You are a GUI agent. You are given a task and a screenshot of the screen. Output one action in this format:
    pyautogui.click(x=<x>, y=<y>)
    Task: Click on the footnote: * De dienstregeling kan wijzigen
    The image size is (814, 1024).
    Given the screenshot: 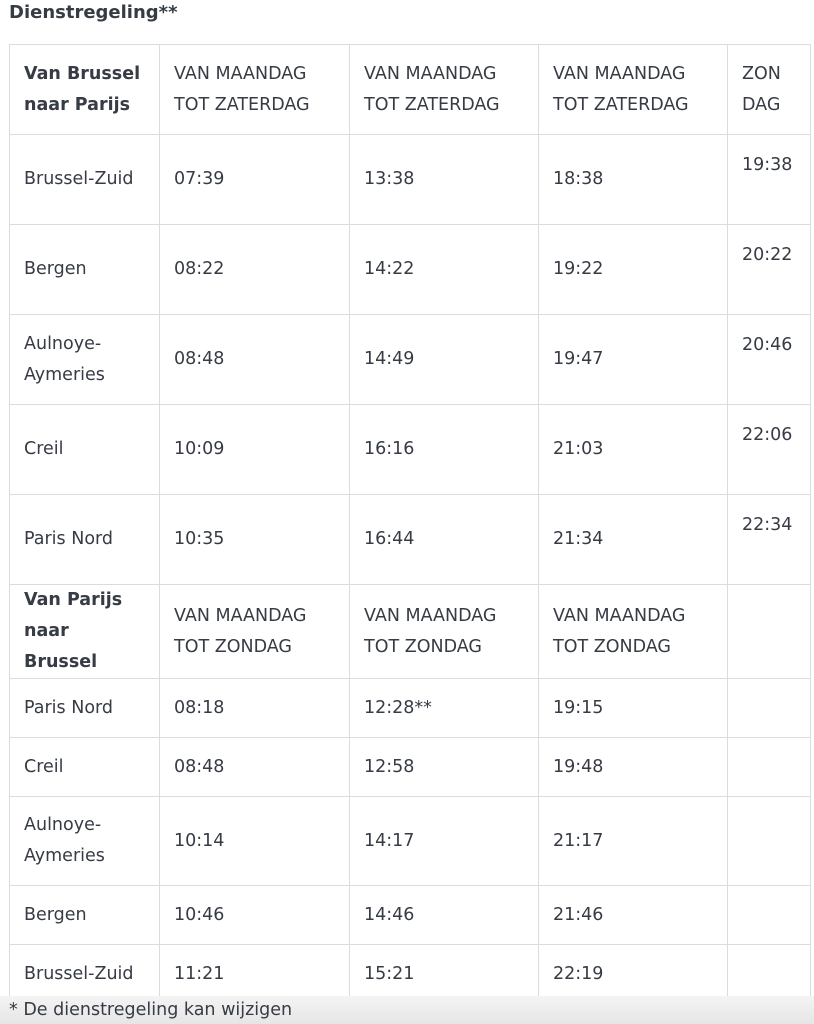 What is the action you would take?
    pyautogui.click(x=151, y=1010)
    